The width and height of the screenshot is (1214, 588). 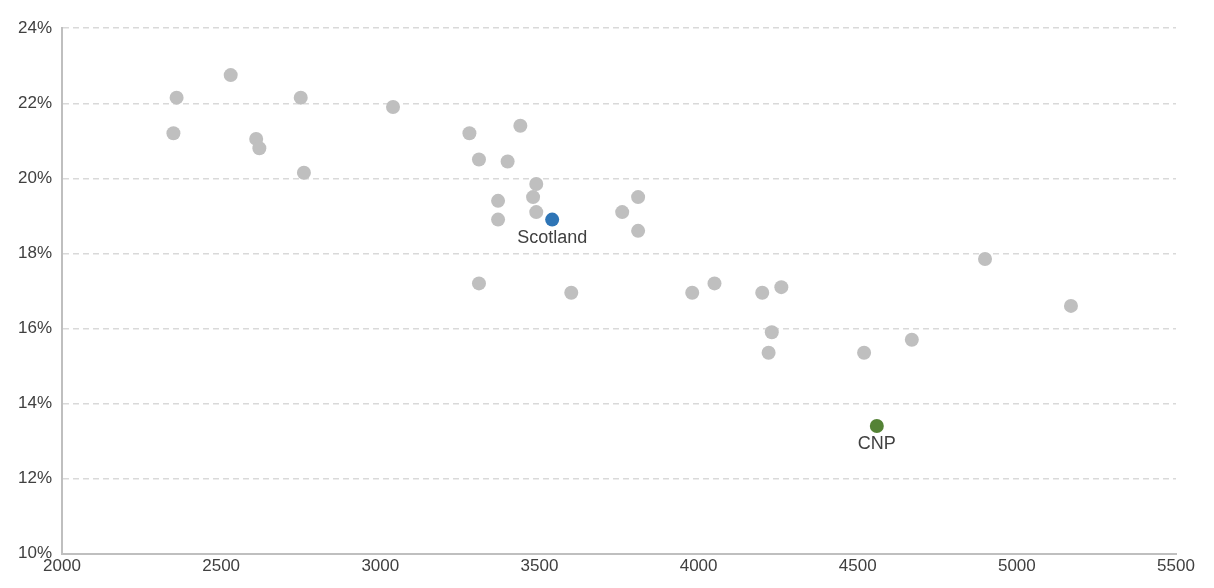 What do you see at coordinates (35, 328) in the screenshot?
I see `y-tick-label: 16%` at bounding box center [35, 328].